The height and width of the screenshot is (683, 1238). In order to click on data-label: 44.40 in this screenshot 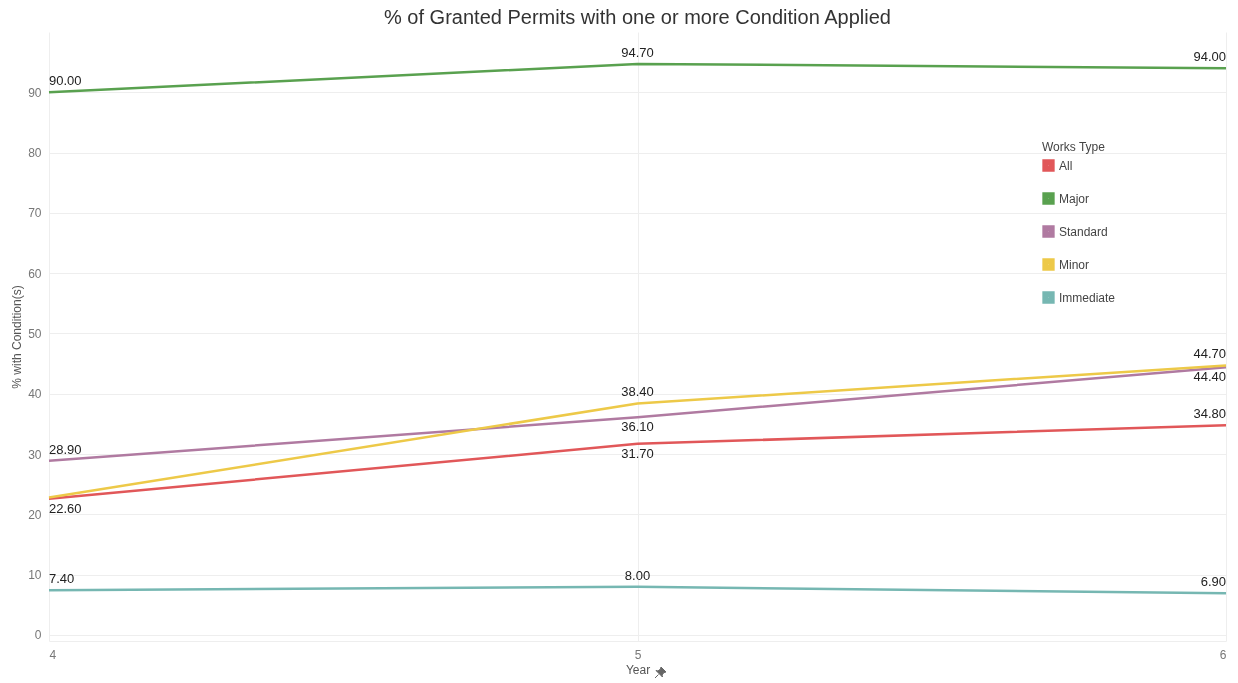, I will do `click(1209, 377)`.